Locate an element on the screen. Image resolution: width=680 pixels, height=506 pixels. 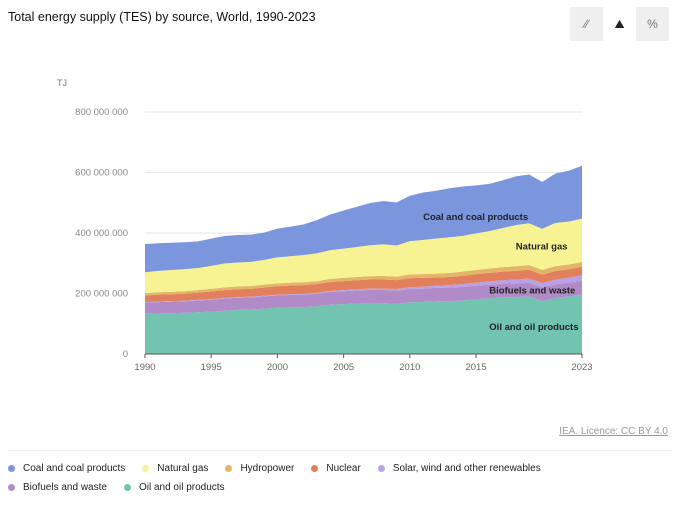
legend-item: Coal and coal products is located at coordinates (66, 468).